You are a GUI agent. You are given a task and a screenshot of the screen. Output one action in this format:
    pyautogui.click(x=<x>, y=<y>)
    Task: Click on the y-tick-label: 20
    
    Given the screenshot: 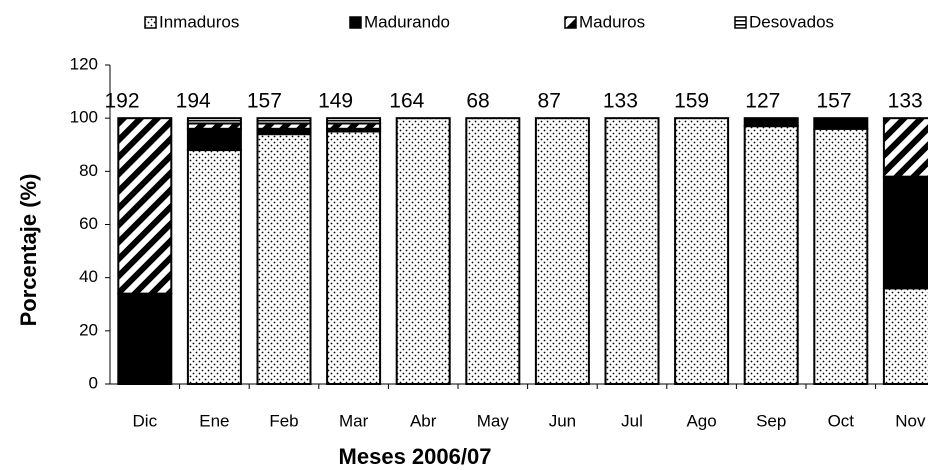 What is the action you would take?
    pyautogui.click(x=88, y=329)
    